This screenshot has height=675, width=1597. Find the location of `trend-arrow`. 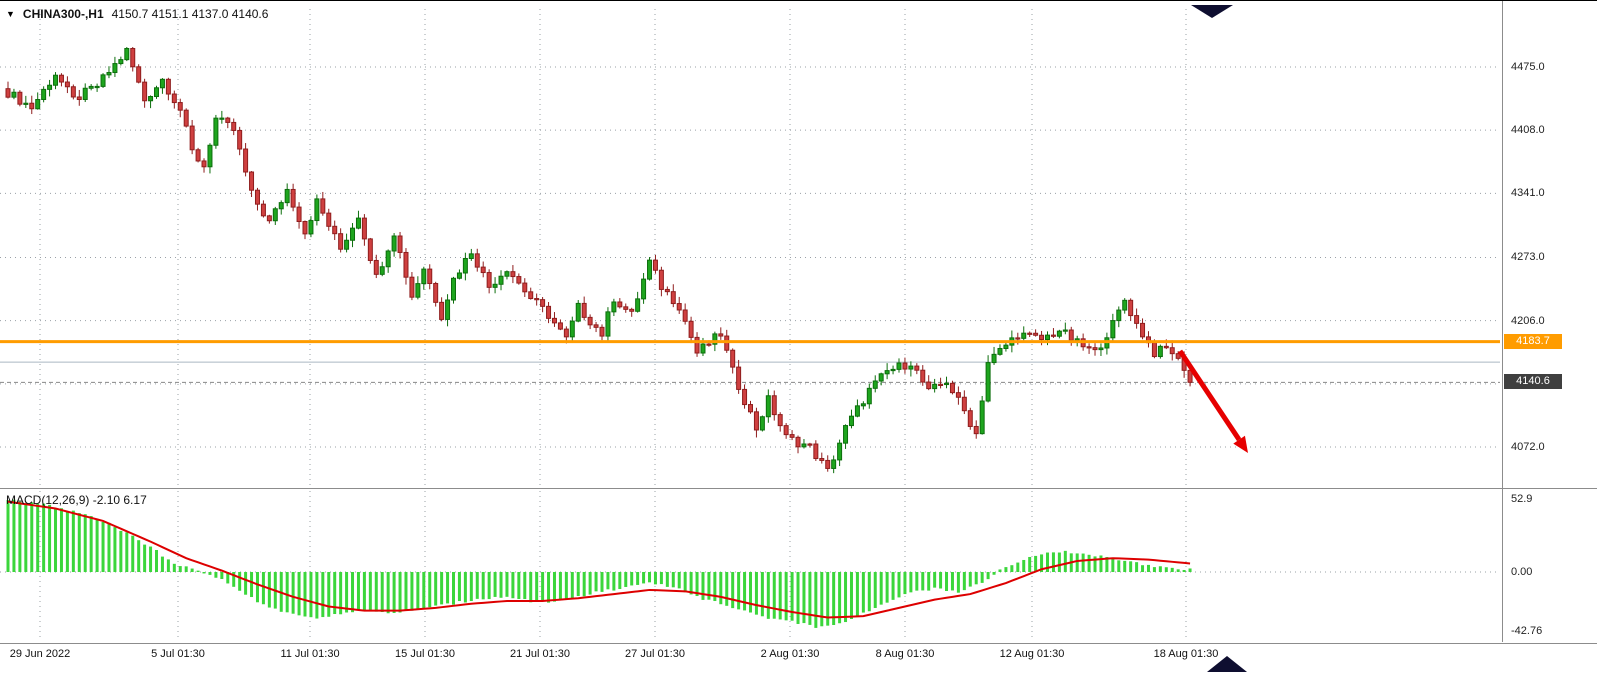

trend-arrow is located at coordinates (1209, 395).